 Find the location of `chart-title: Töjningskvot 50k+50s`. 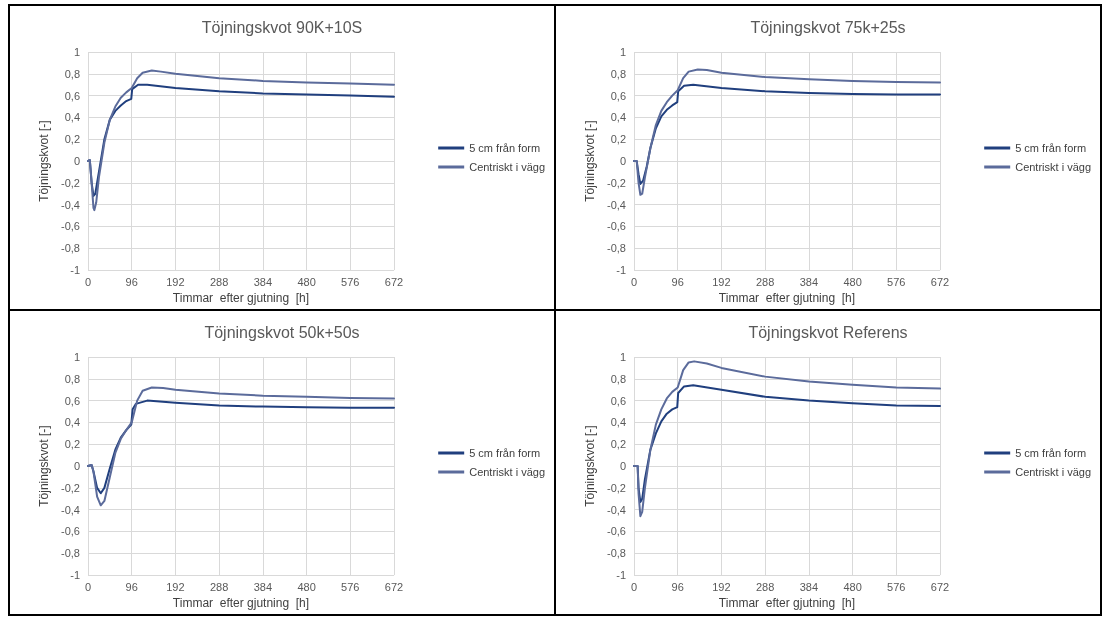

chart-title: Töjningskvot 50k+50s is located at coordinates (282, 332).